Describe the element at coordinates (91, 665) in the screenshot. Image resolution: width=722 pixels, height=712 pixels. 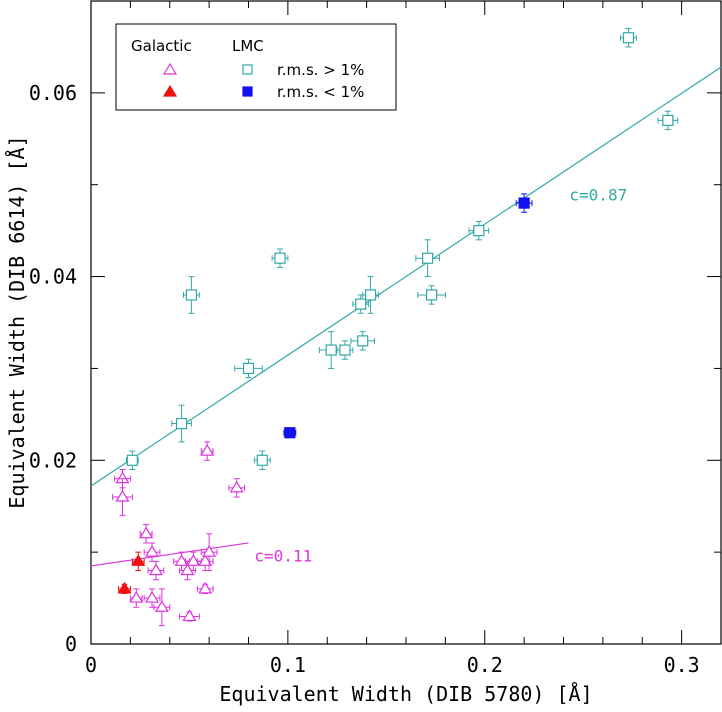
I see `x-tick-label: 0` at that location.